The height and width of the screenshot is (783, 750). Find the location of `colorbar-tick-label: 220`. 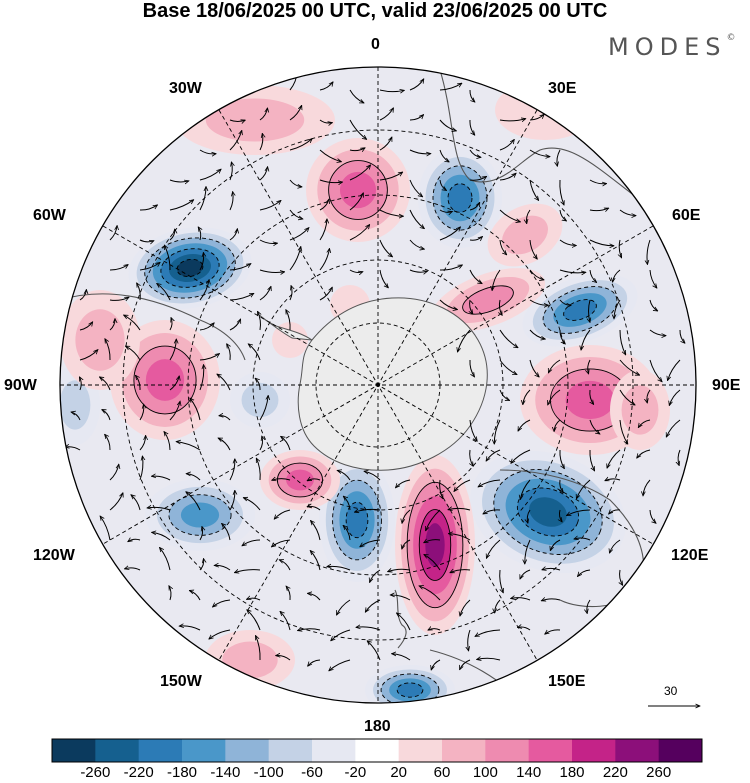

colorbar-tick-label: 220 is located at coordinates (615, 772).